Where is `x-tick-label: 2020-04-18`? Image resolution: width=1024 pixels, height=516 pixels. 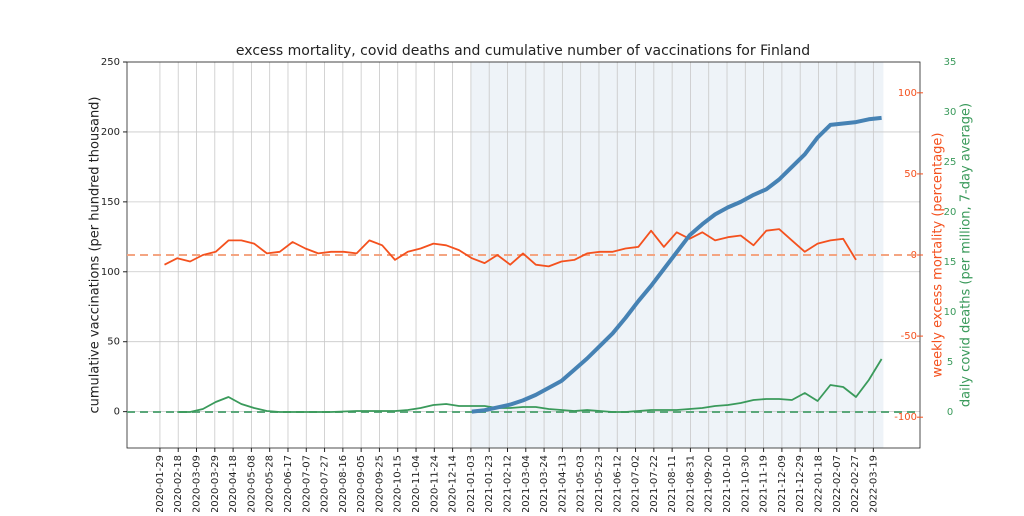
x-tick-label: 2020-04-18 is located at coordinates (233, 483).